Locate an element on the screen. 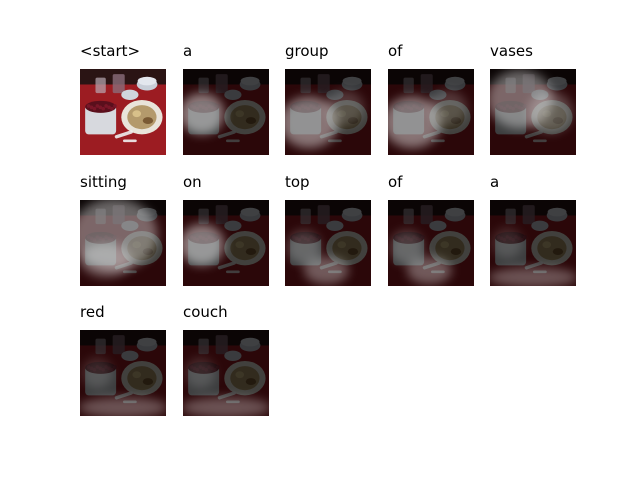  token-label: red is located at coordinates (92, 312).